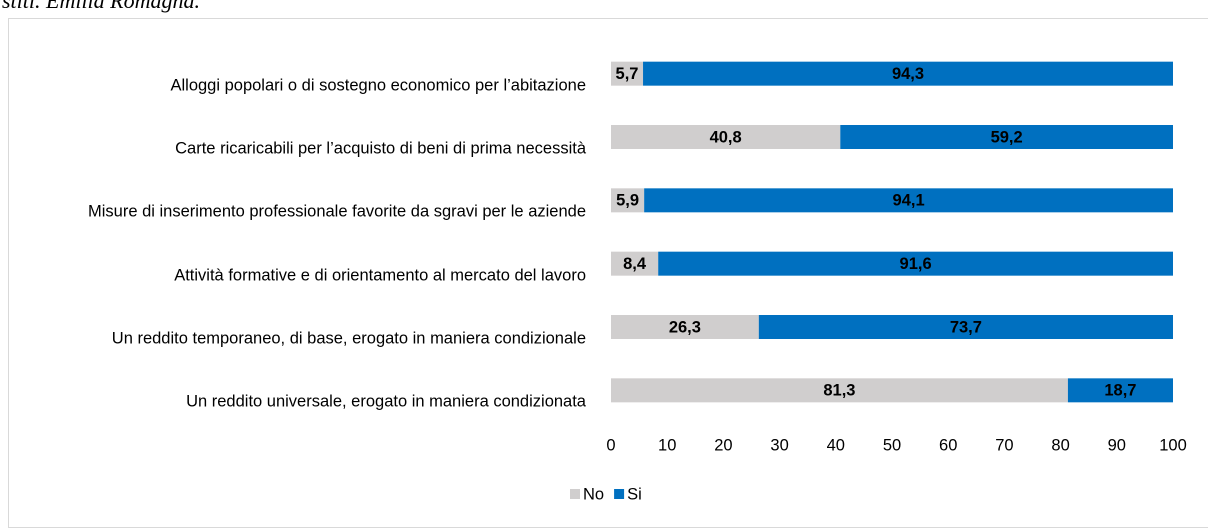  What do you see at coordinates (610, 445) in the screenshot?
I see `x-tick-label: 0` at bounding box center [610, 445].